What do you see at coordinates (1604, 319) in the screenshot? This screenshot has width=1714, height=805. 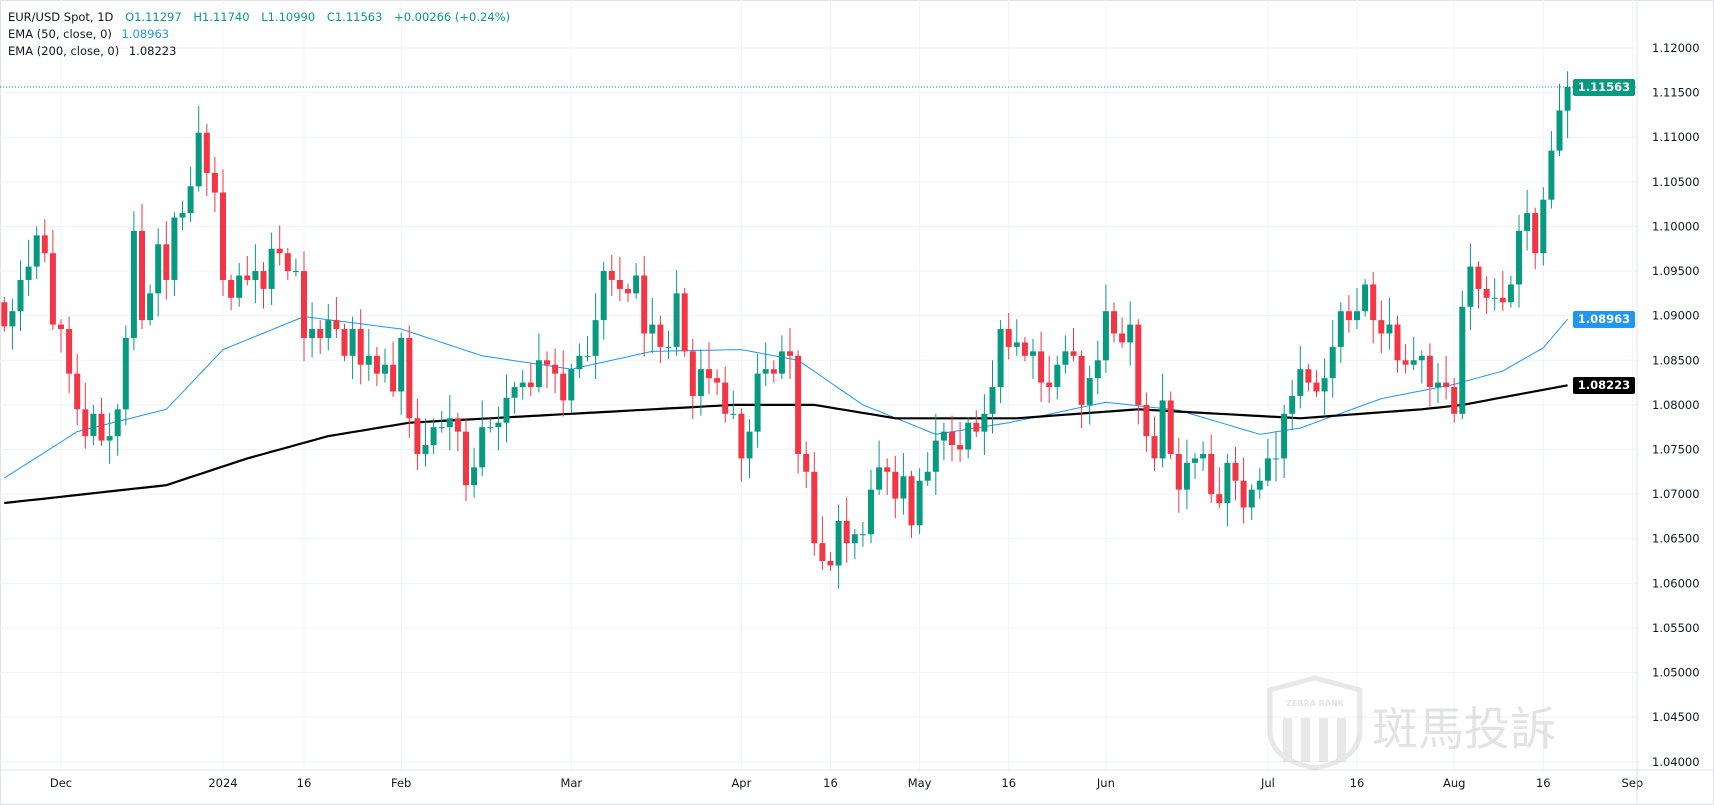 I see `ema50-price-label: 1.08963` at bounding box center [1604, 319].